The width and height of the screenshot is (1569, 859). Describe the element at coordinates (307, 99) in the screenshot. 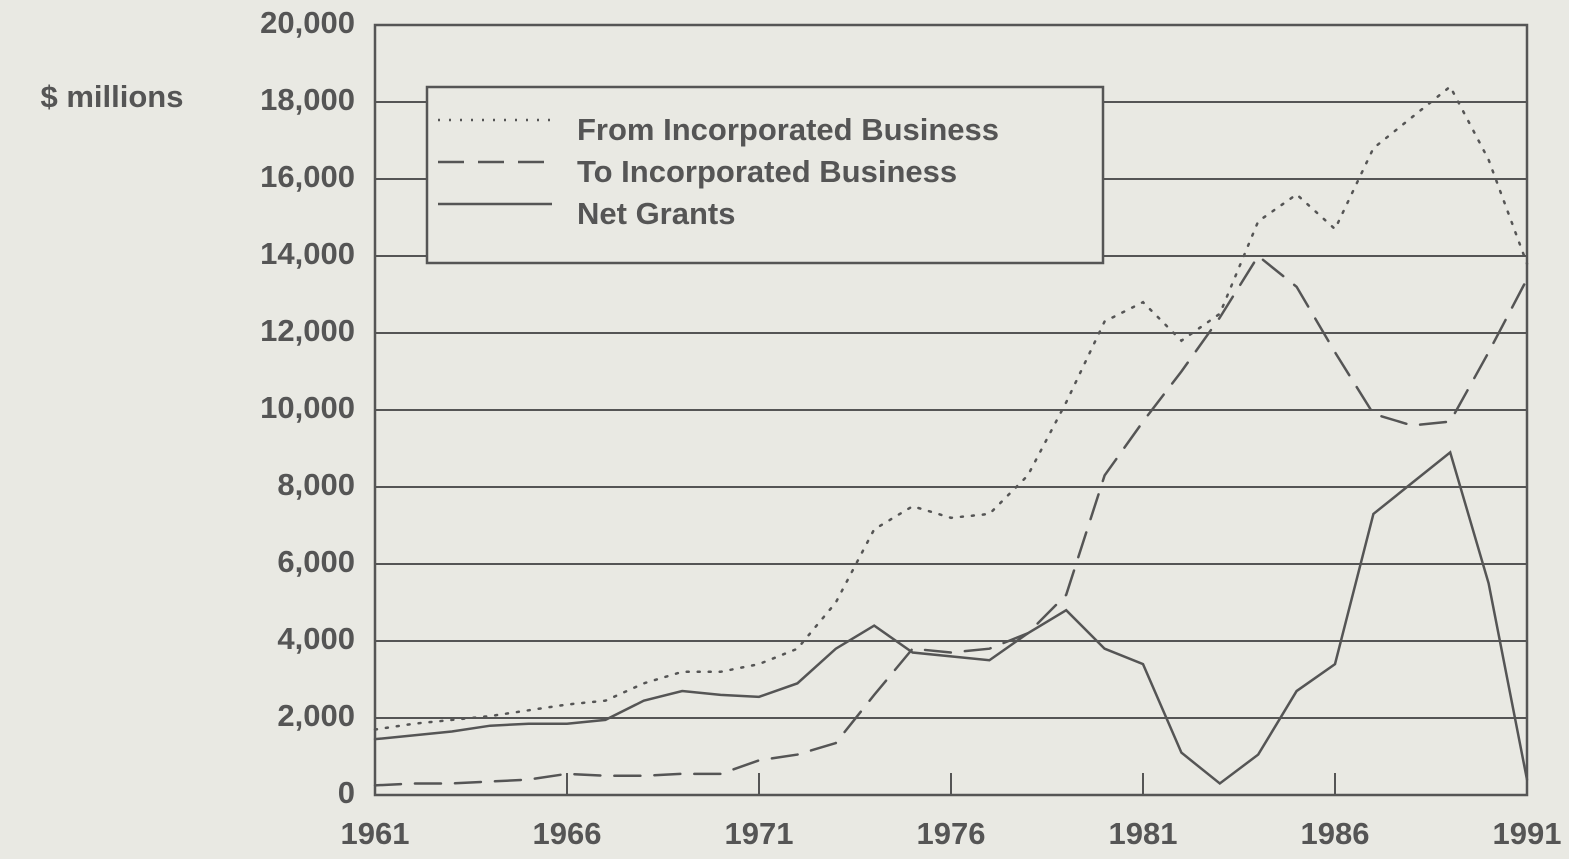

I see `y-tick-label: 18,000` at that location.